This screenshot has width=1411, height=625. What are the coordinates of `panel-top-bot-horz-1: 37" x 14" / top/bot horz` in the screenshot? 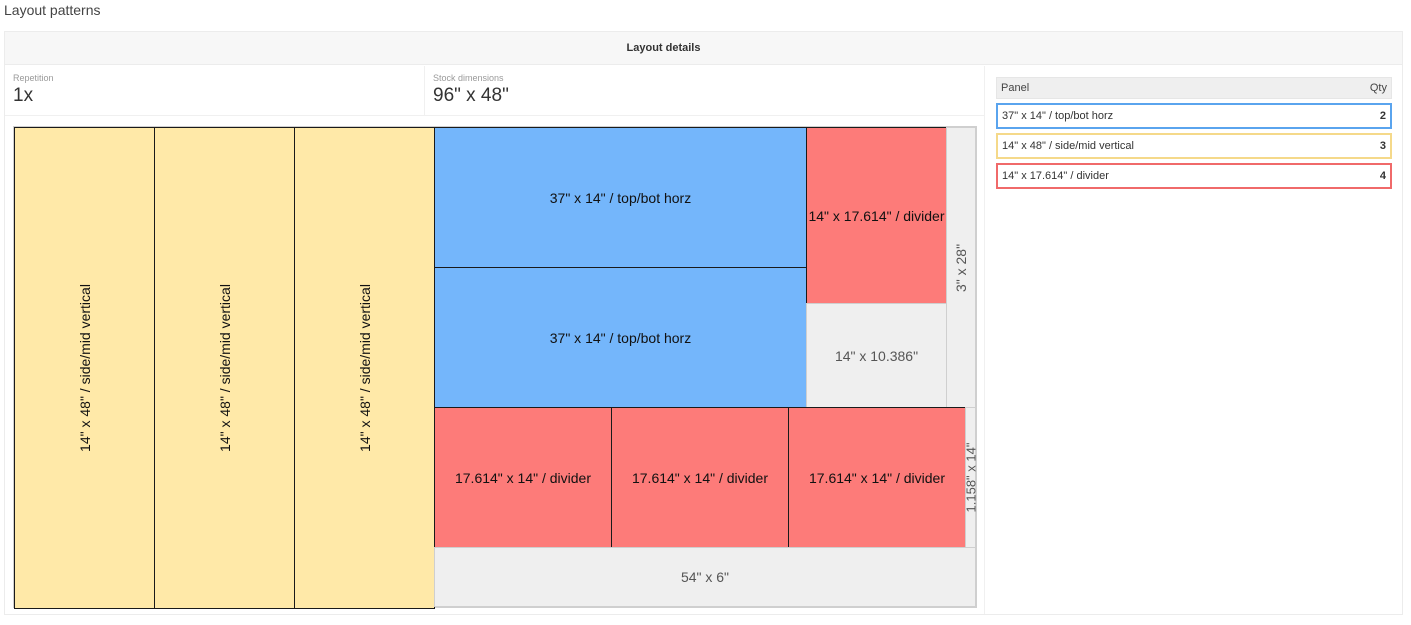 It's located at (620, 197).